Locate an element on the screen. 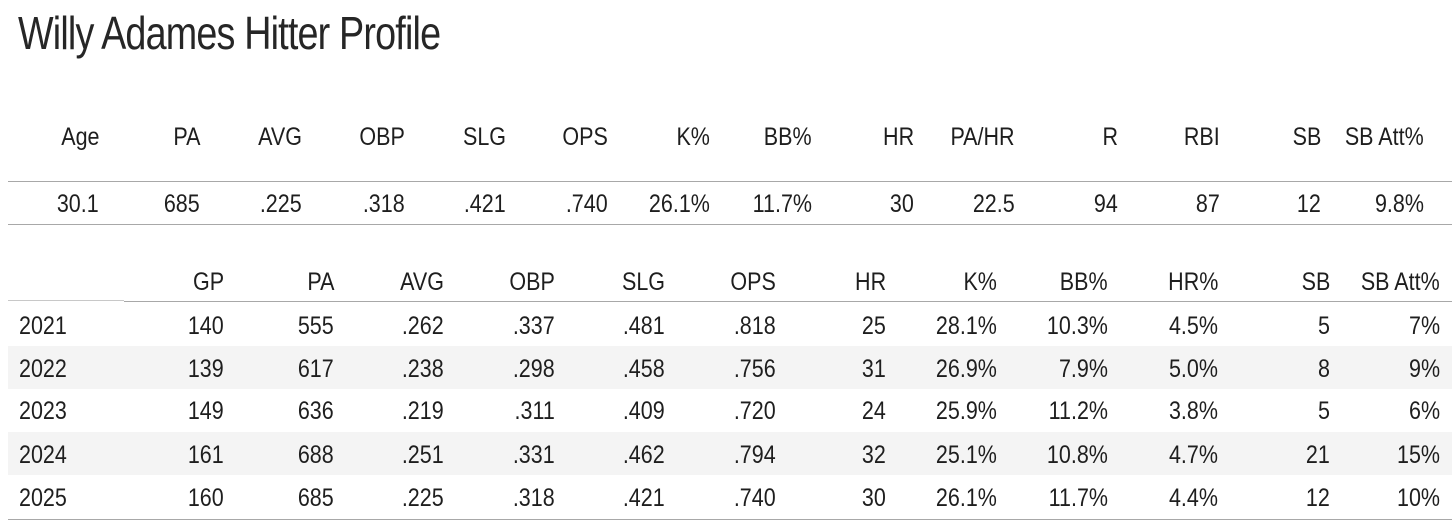 This screenshot has width=1456, height=528. row-band is located at coordinates (730, 453).